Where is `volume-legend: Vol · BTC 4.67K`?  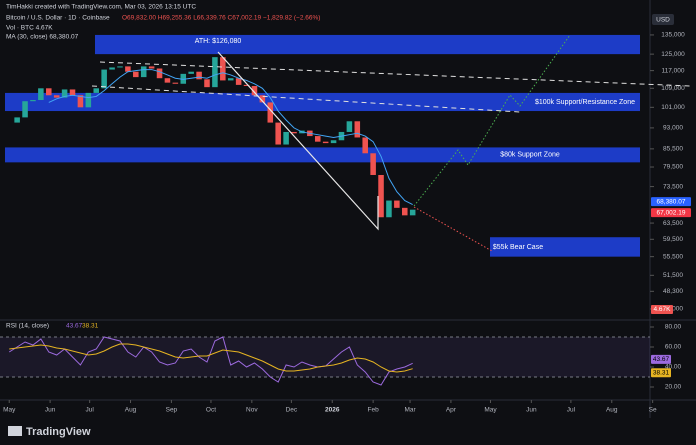
volume-legend: Vol · BTC 4.67K is located at coordinates (29, 28).